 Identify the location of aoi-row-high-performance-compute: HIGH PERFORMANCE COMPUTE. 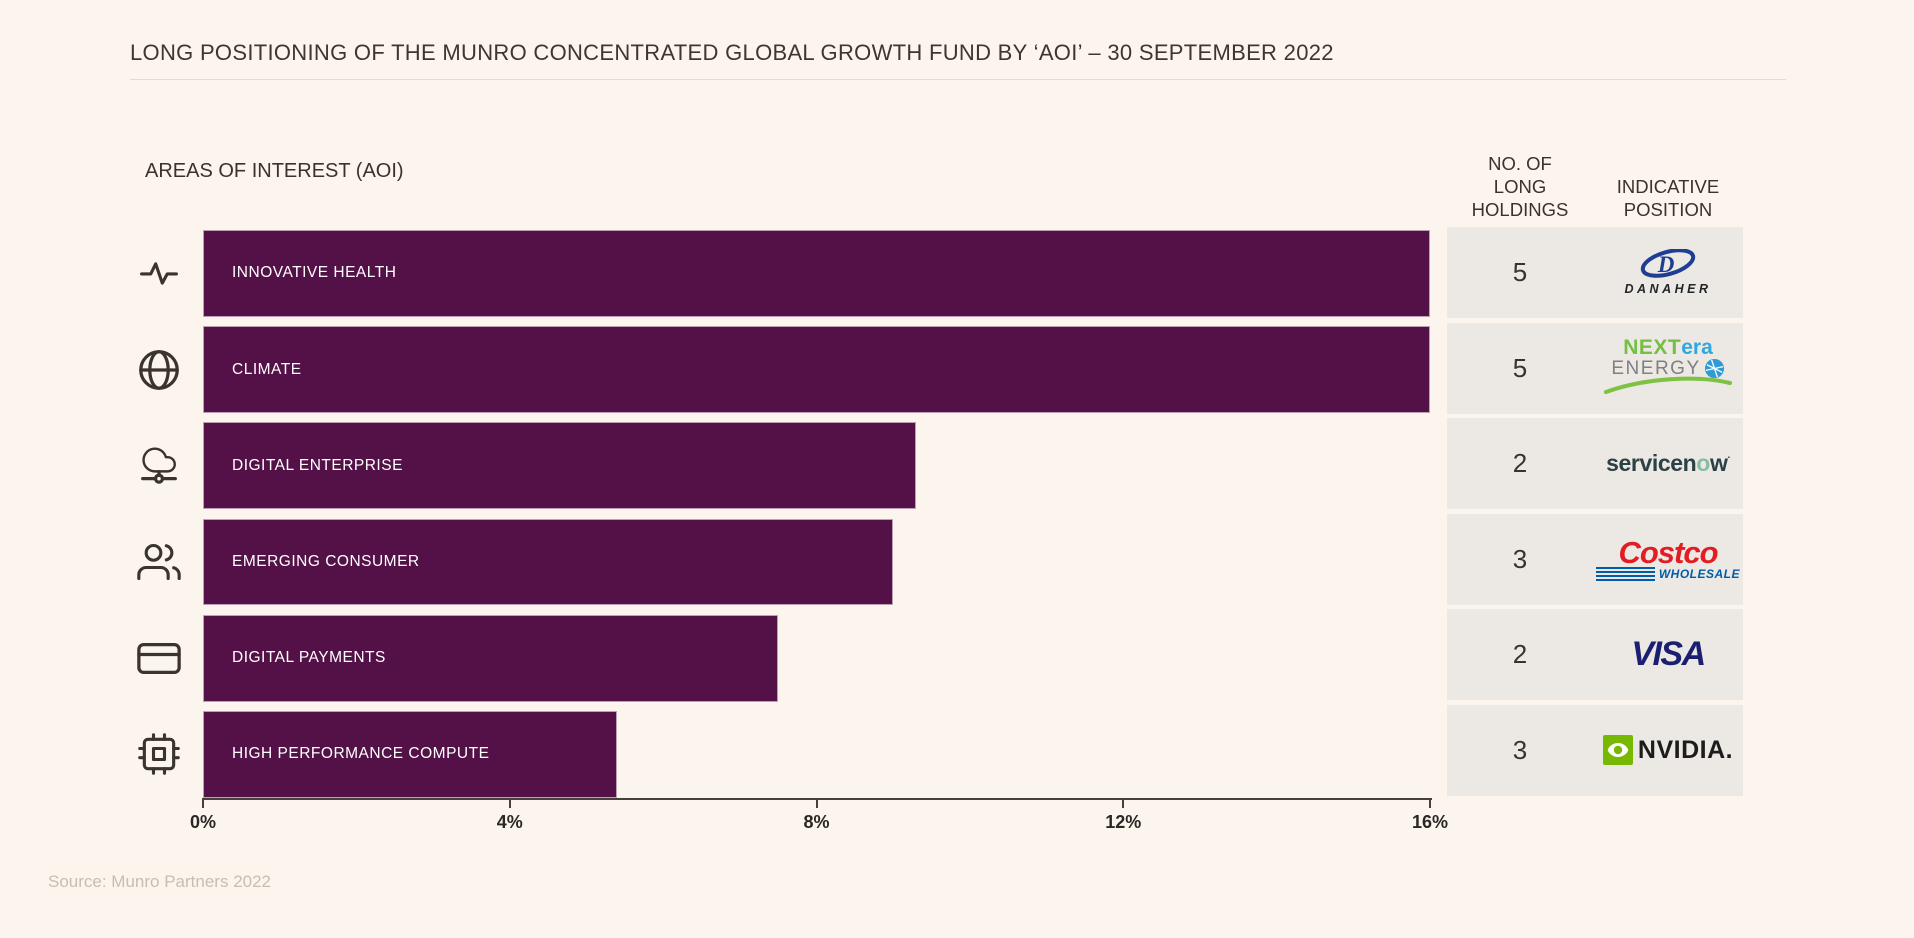
(783, 754).